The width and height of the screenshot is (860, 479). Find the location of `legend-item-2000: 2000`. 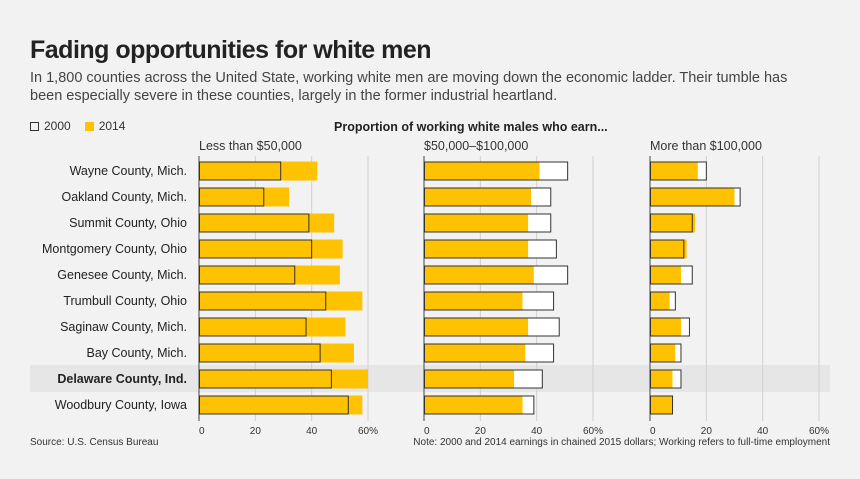

legend-item-2000: 2000 is located at coordinates (50, 126).